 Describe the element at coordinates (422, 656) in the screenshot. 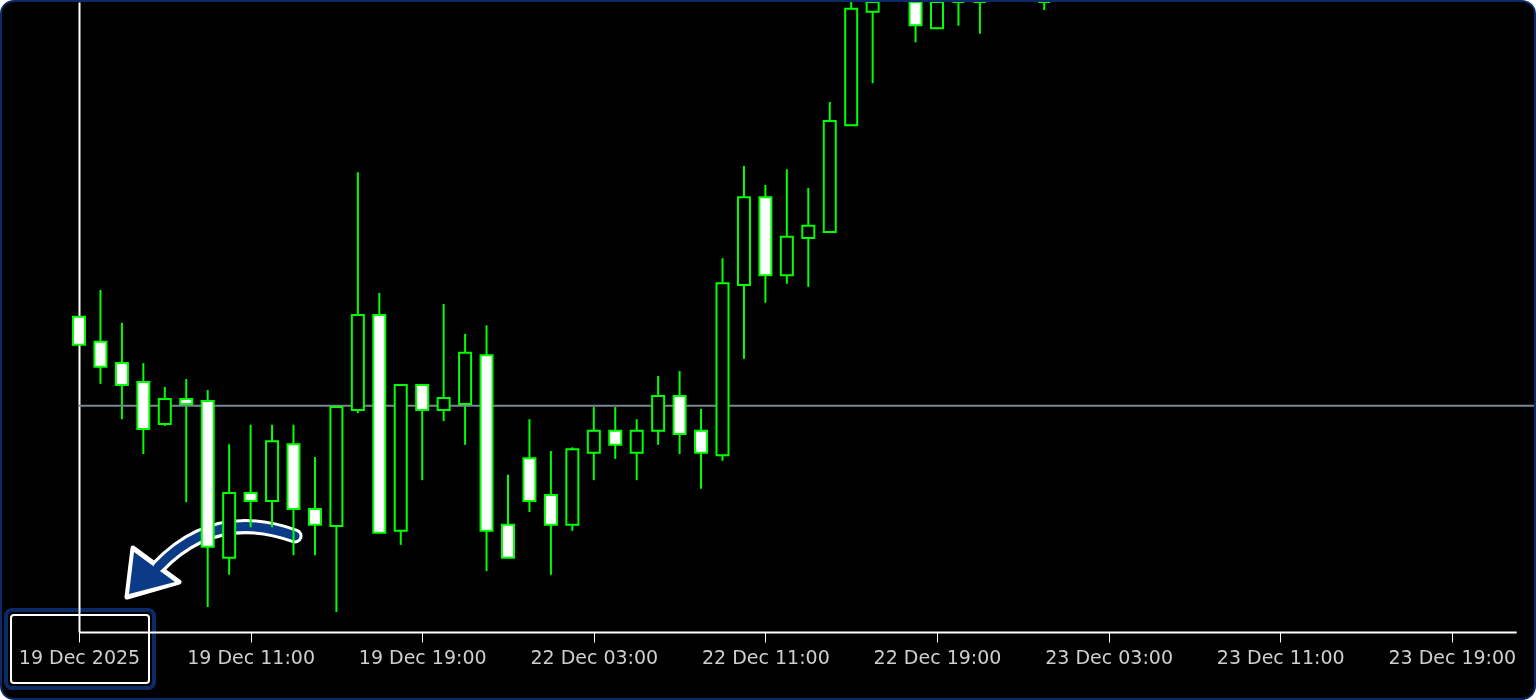

I see `x-tick-label: 19 Dec 19:00` at that location.